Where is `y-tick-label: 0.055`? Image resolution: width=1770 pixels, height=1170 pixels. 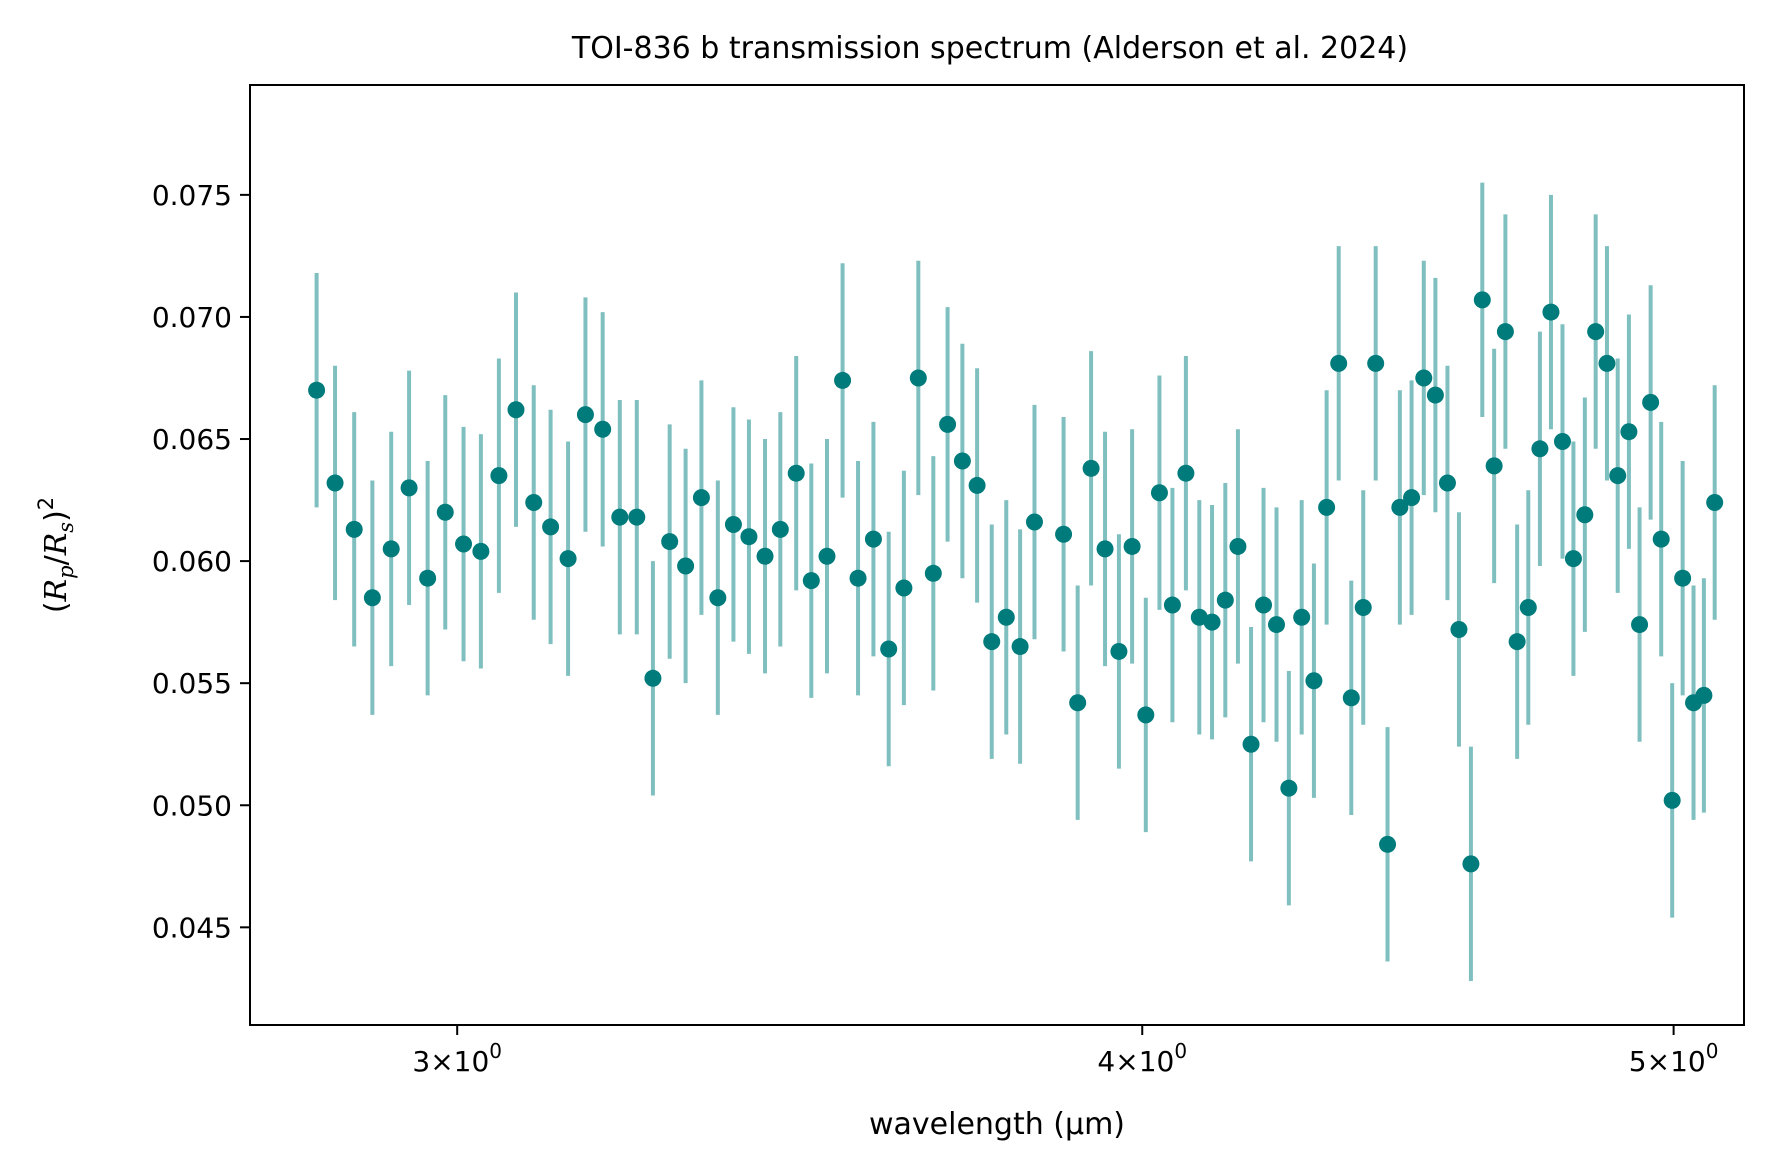
y-tick-label: 0.055 is located at coordinates (192, 683).